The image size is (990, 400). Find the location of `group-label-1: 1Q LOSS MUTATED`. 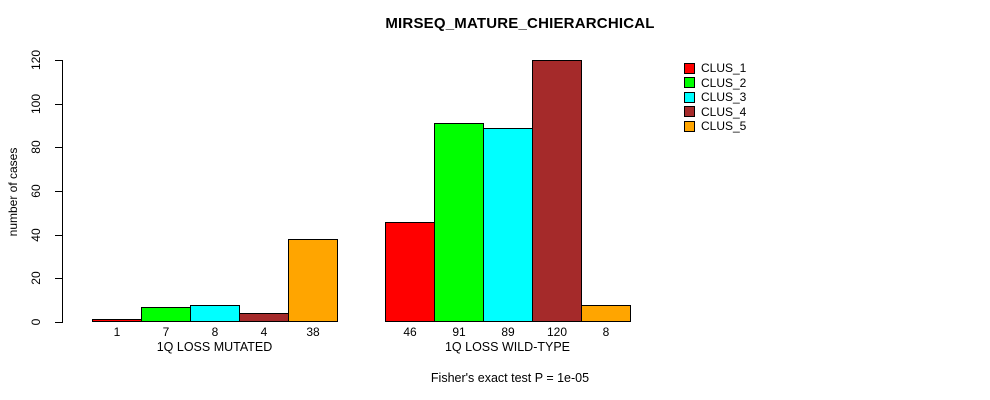

group-label-1: 1Q LOSS MUTATED is located at coordinates (214, 347).